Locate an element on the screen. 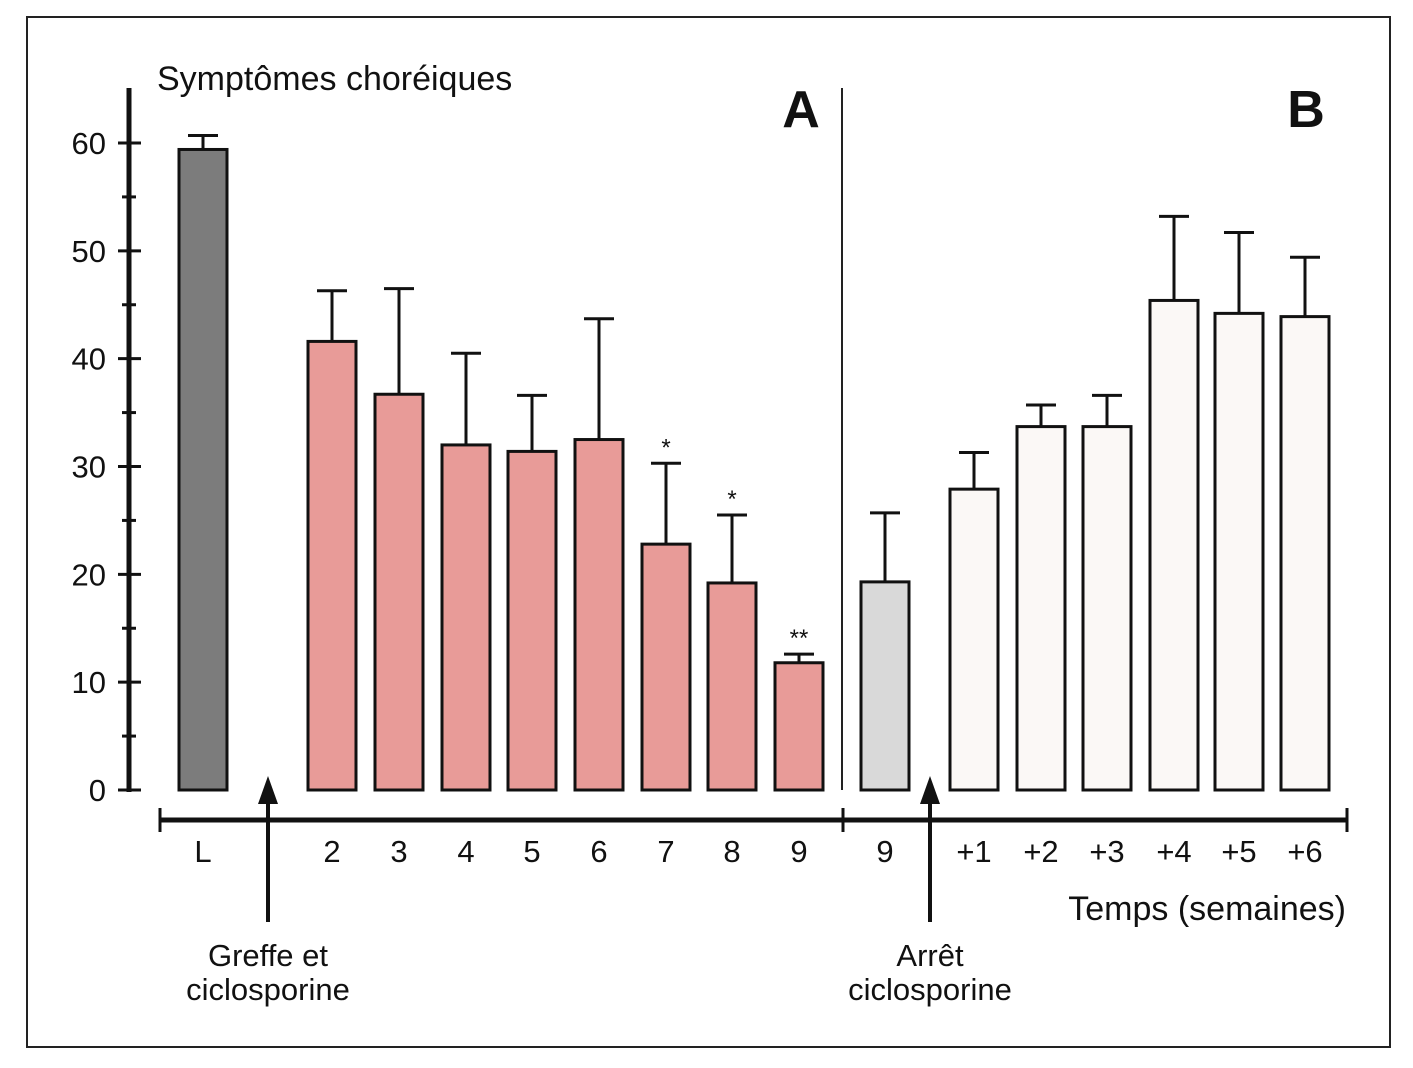 Image resolution: width=1413 pixels, height=1068 pixels. panel-label-a: A is located at coordinates (801, 110).